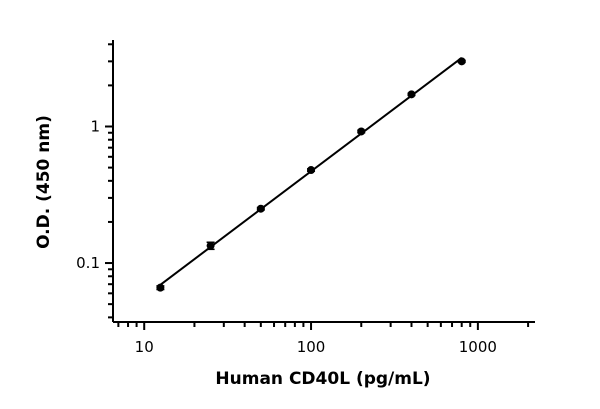 This screenshot has width=600, height=409. Describe the element at coordinates (95, 126) in the screenshot. I see `y-tick-label: 1` at that location.